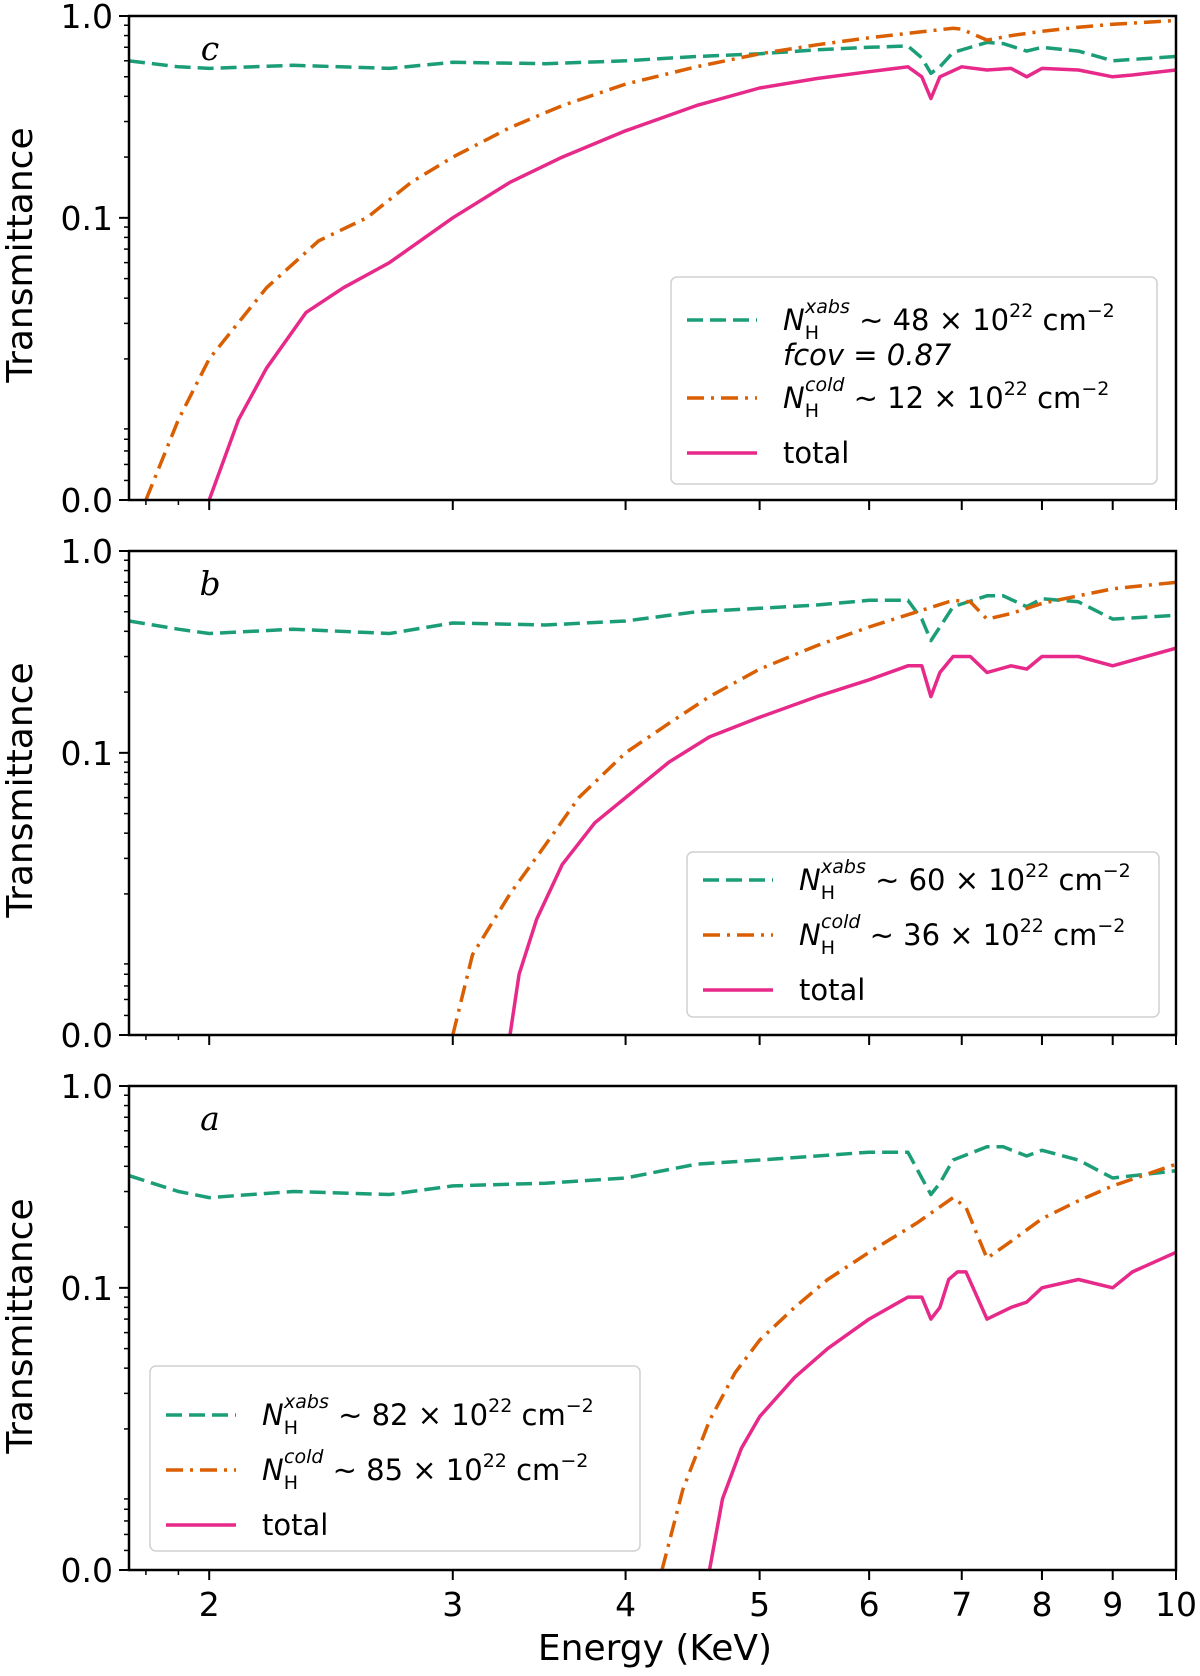 Image resolution: width=1200 pixels, height=1676 pixels. Describe the element at coordinates (869, 1604) in the screenshot. I see `x-tick-label: 6` at that location.